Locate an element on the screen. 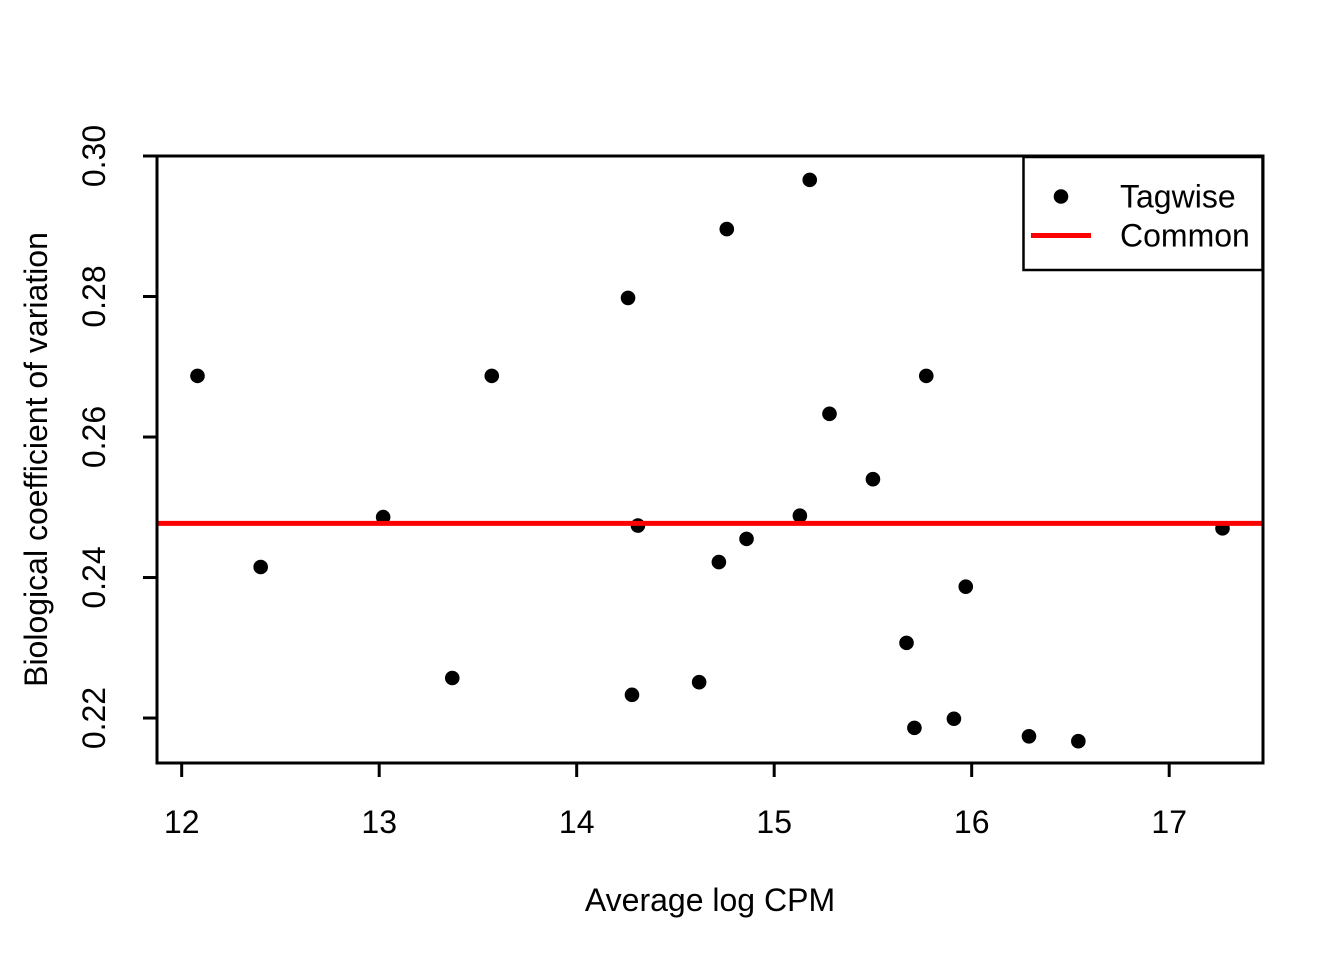  x-axis-tick-label: 17 is located at coordinates (1169, 822).